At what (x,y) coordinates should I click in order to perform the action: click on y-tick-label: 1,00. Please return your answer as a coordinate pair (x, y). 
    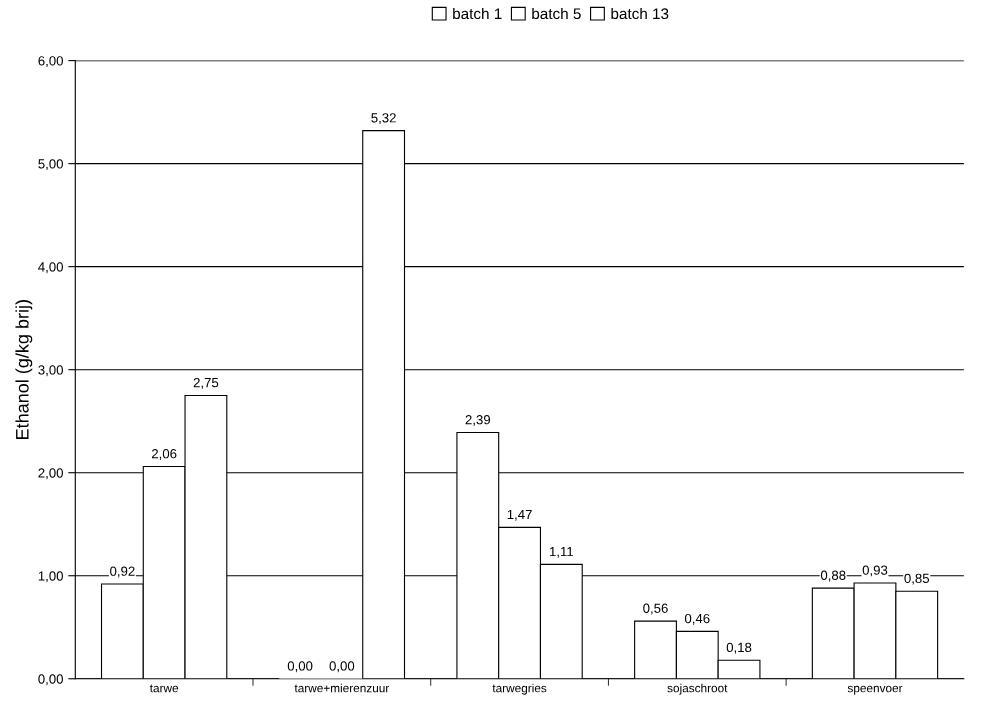
    Looking at the image, I should click on (50, 577).